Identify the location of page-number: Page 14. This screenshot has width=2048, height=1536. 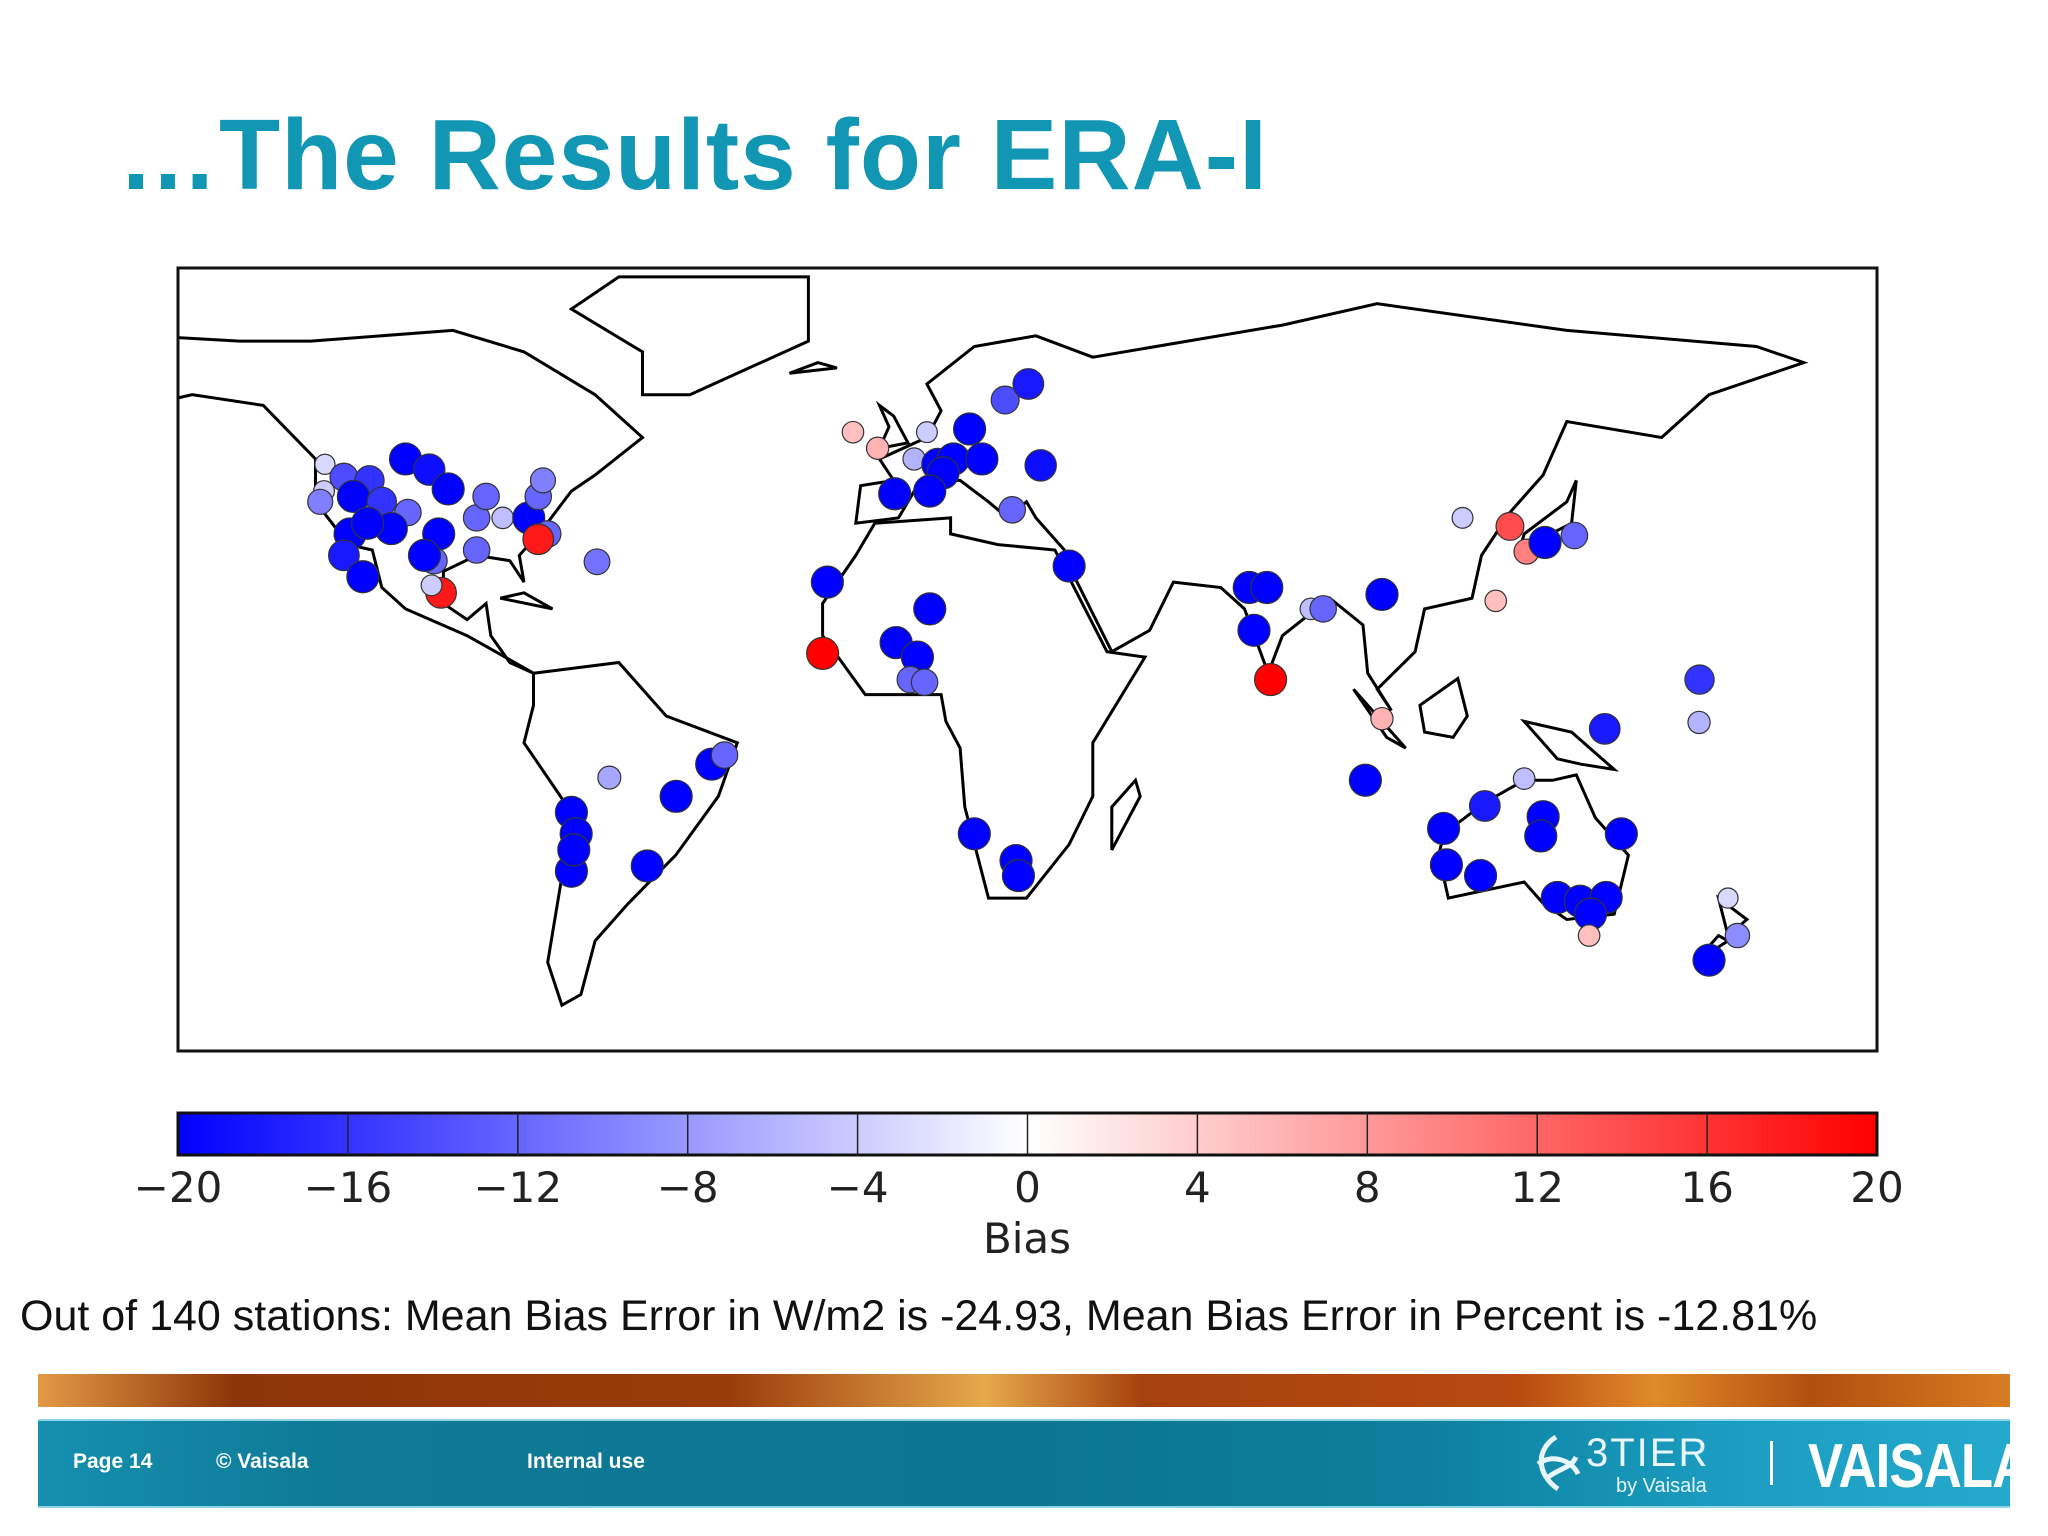
(113, 1461).